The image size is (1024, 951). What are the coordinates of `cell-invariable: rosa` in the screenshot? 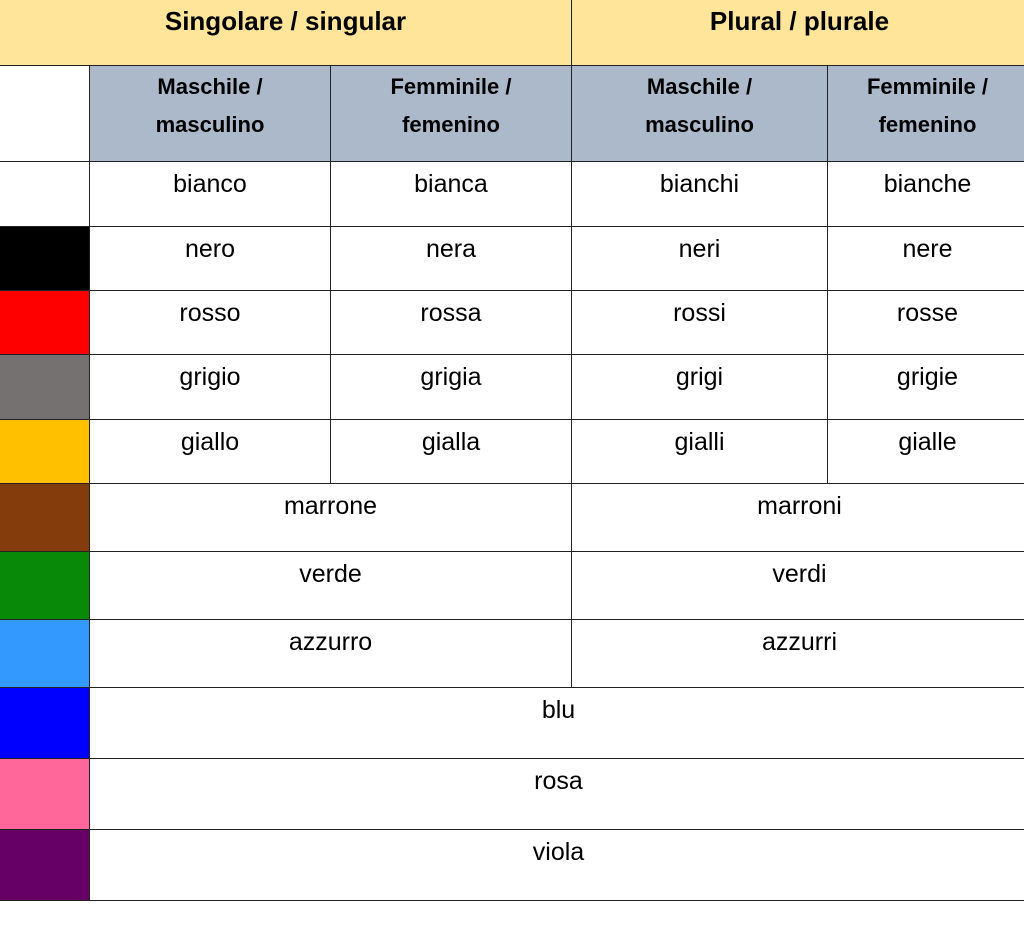 It's located at (557, 794).